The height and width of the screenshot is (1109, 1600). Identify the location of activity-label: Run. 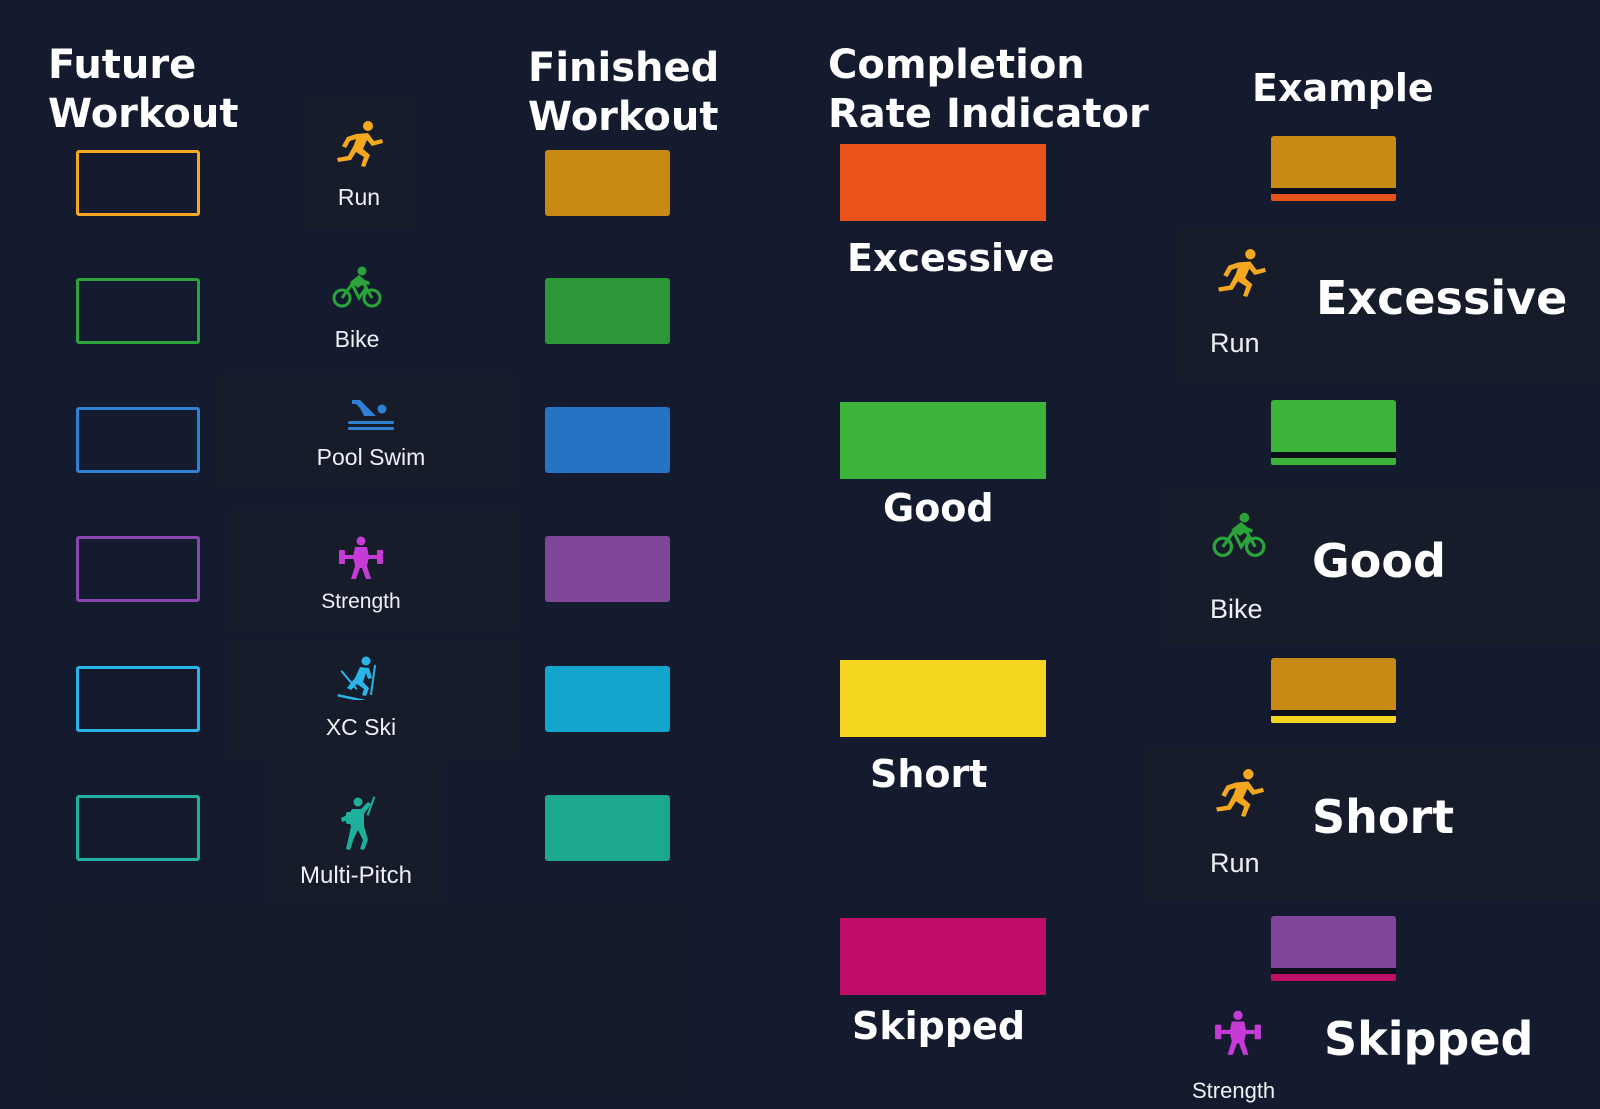
(359, 197).